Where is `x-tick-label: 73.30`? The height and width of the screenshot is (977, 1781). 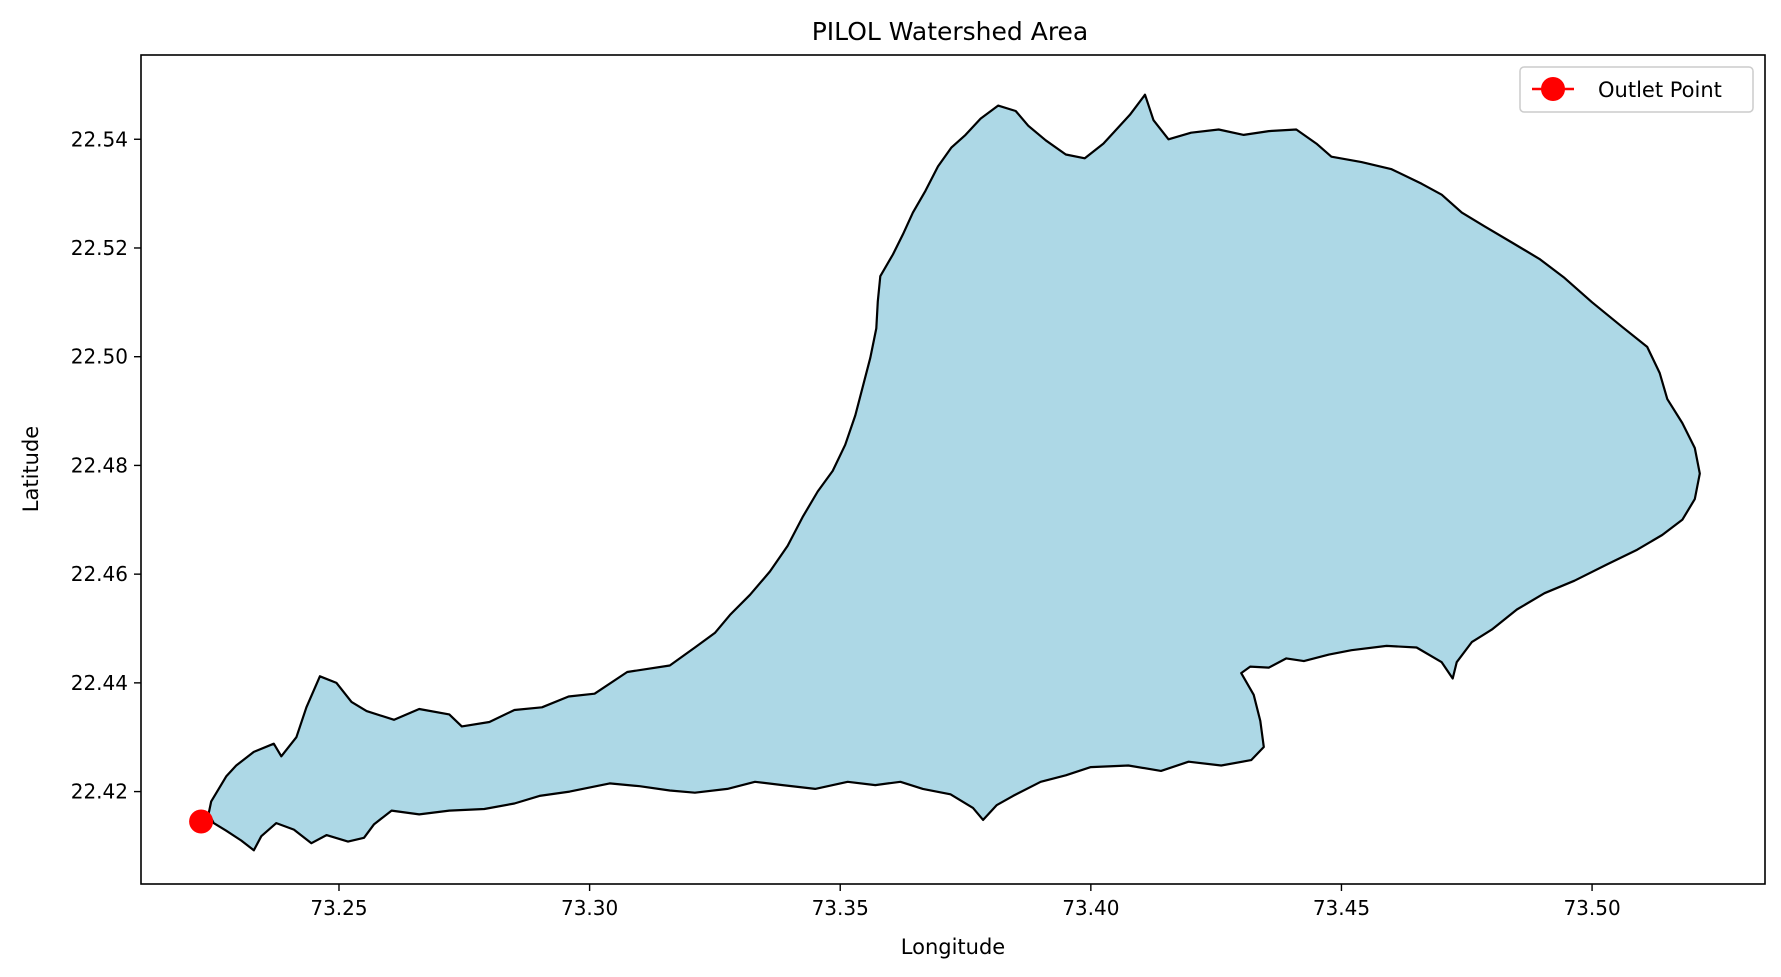
x-tick-label: 73.30 is located at coordinates (589, 908).